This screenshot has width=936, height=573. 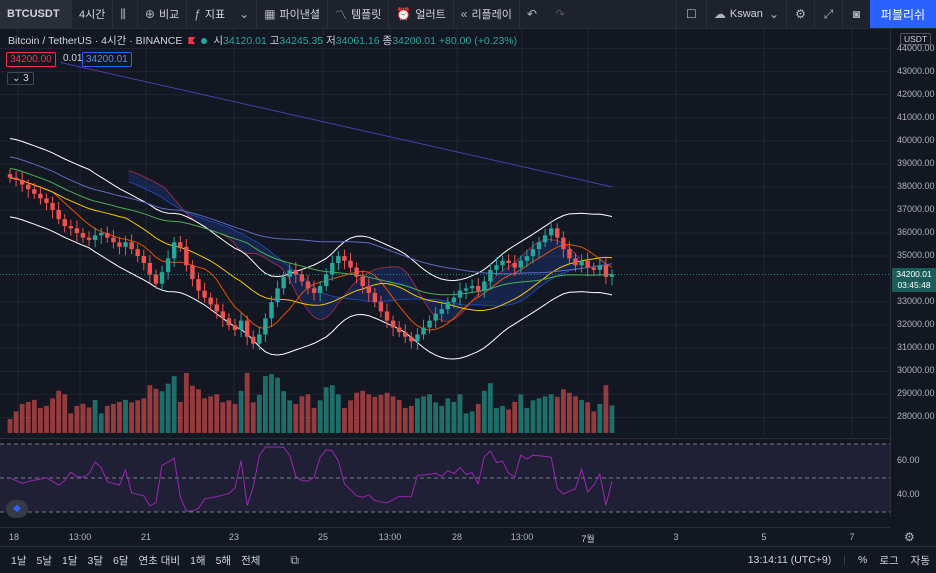 I want to click on date-ranges: 1날 5날 1달 3달 6달 연초 대비 1해 5해 전체, so click(x=132, y=560).